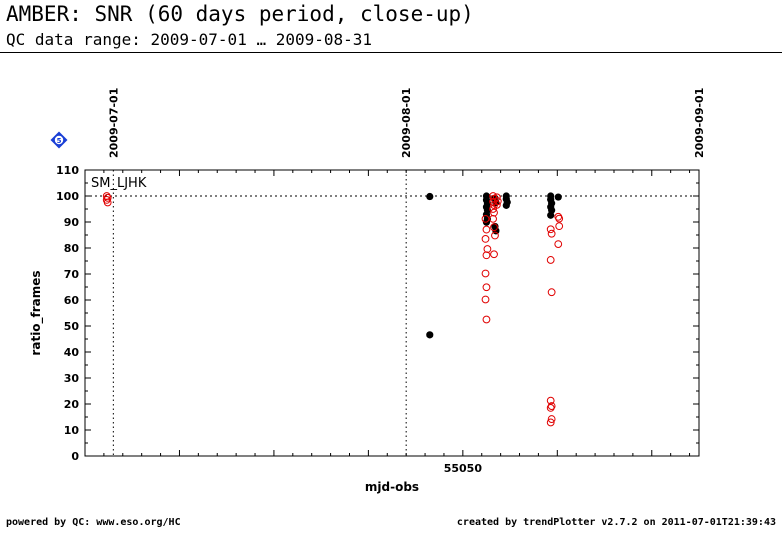 This screenshot has width=782, height=542. I want to click on y-tick-label: 90, so click(72, 222).